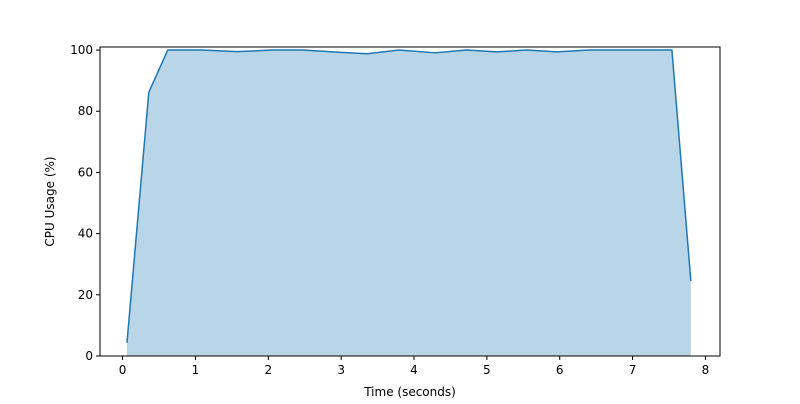  What do you see at coordinates (85, 172) in the screenshot?
I see `y-tick-label: 60` at bounding box center [85, 172].